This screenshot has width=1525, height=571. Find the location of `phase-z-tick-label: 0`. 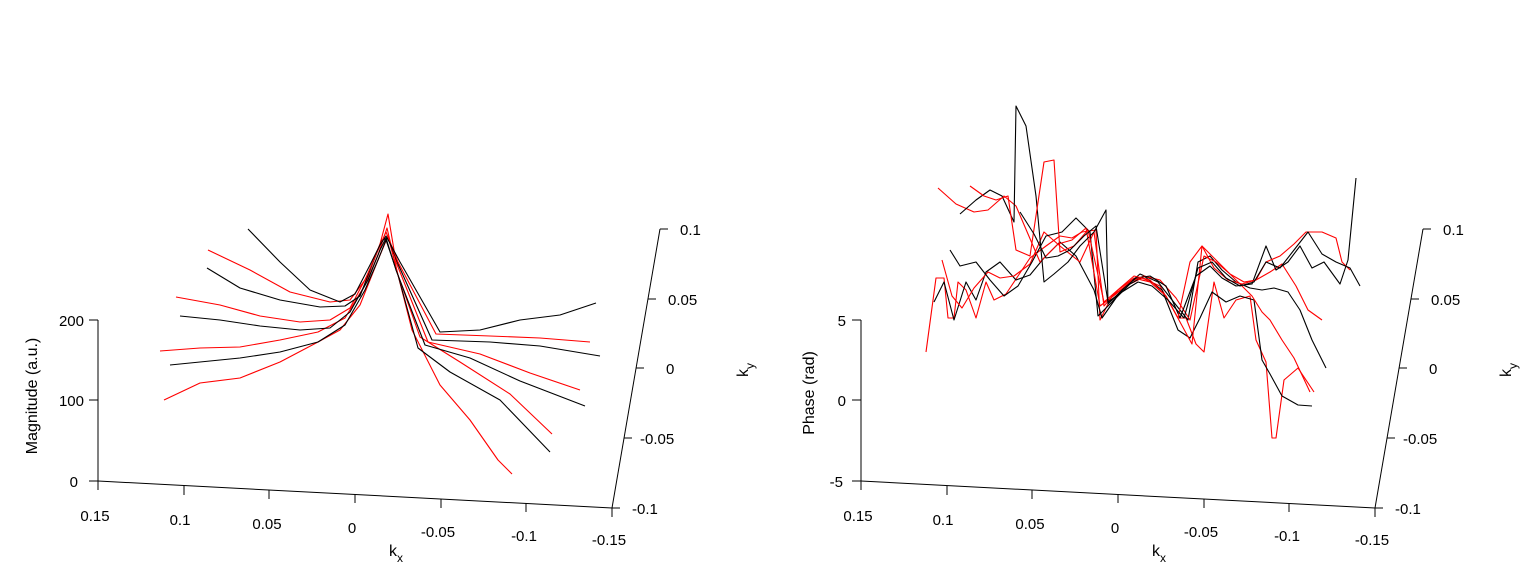

phase-z-tick-label: 0 is located at coordinates (842, 401).